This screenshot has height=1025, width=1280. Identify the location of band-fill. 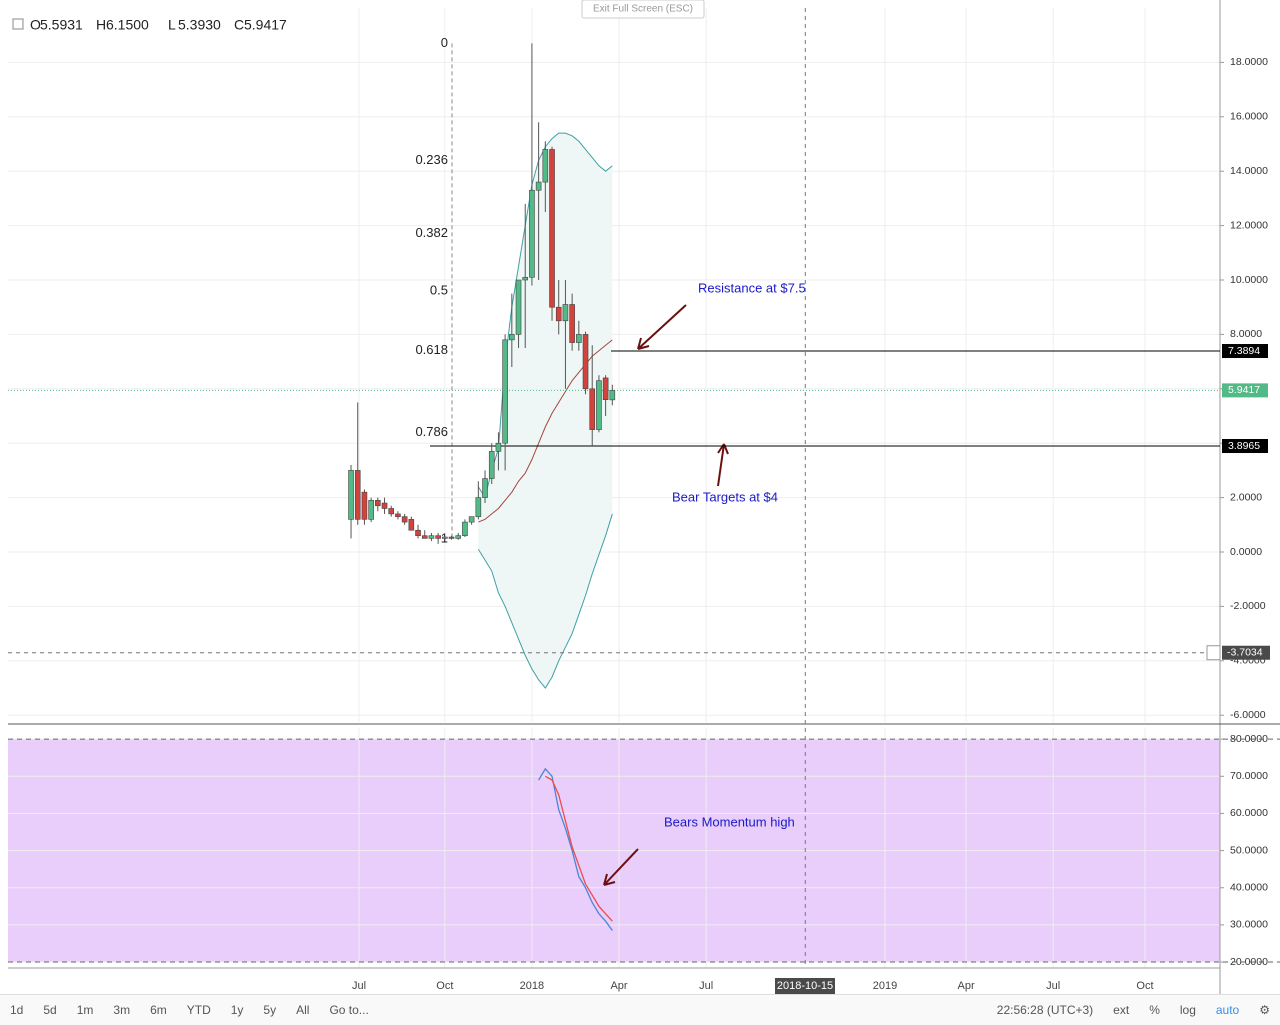
(545, 410).